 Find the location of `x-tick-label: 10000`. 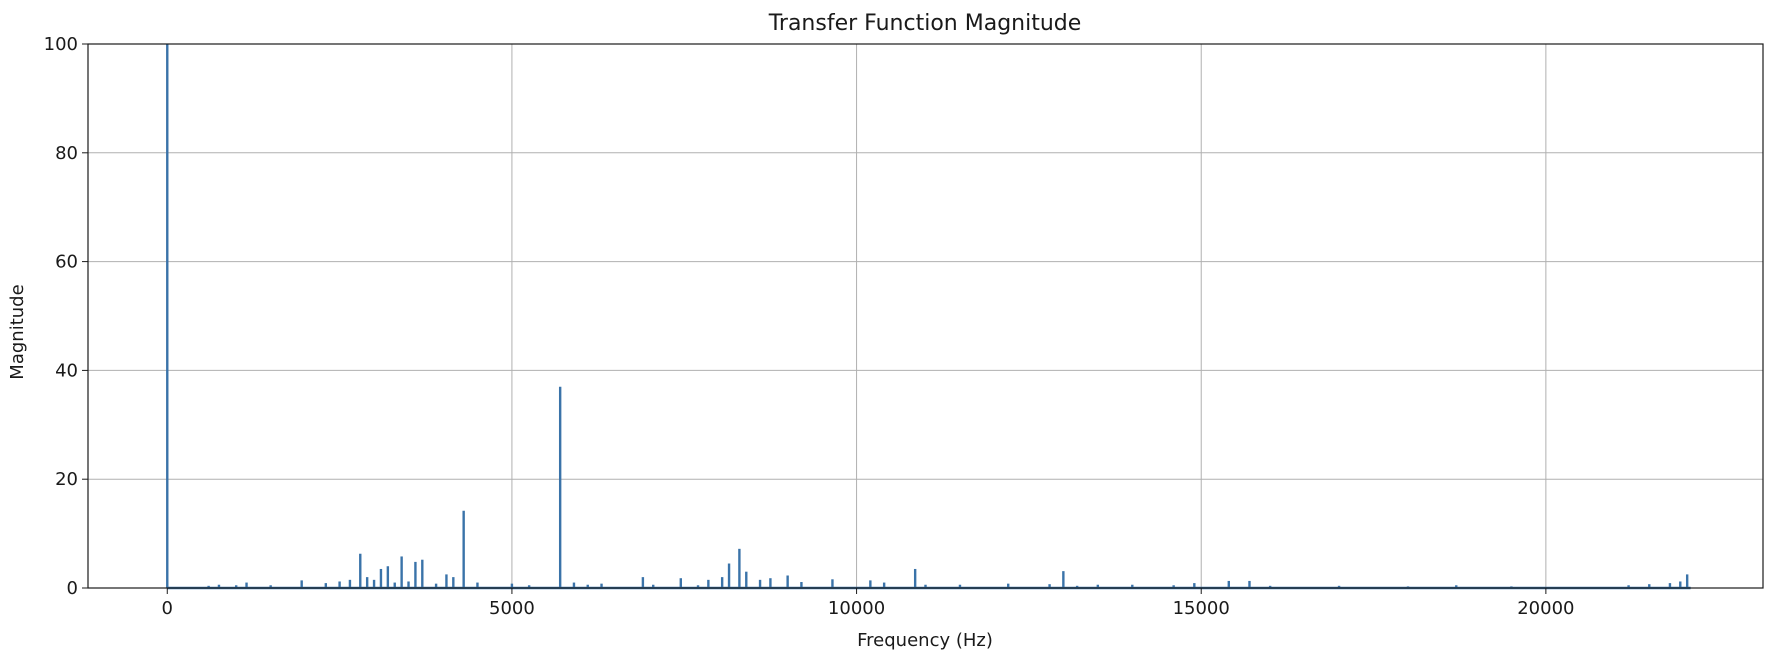

x-tick-label: 10000 is located at coordinates (856, 608).